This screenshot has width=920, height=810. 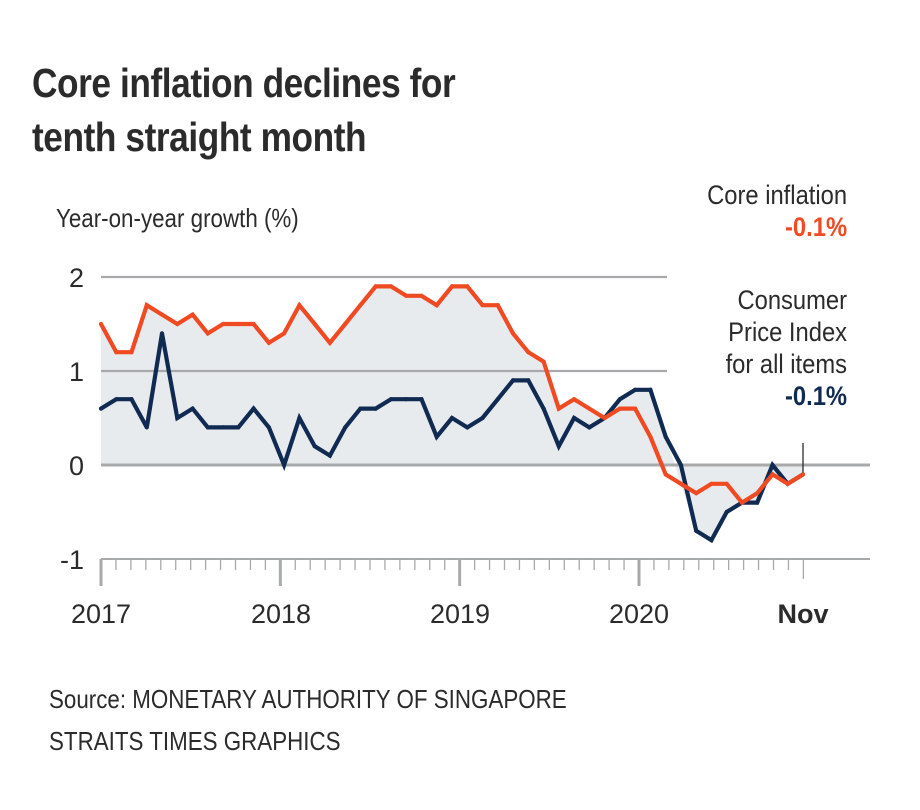 I want to click on x-axis-layer, so click(x=484, y=572).